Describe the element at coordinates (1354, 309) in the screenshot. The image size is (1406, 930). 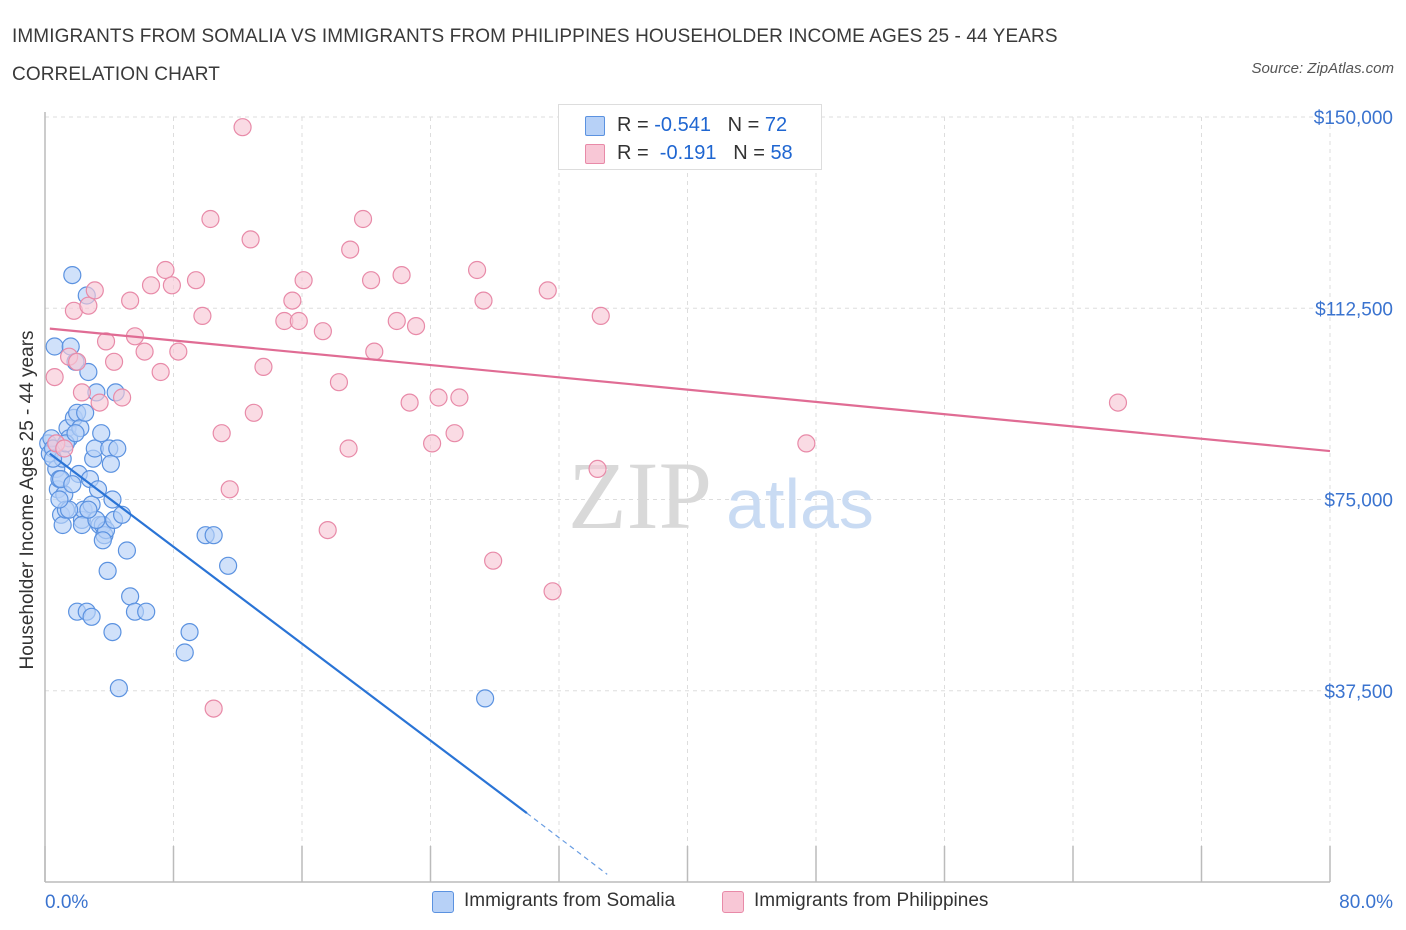
I see `y-tick-label: $112,500` at that location.